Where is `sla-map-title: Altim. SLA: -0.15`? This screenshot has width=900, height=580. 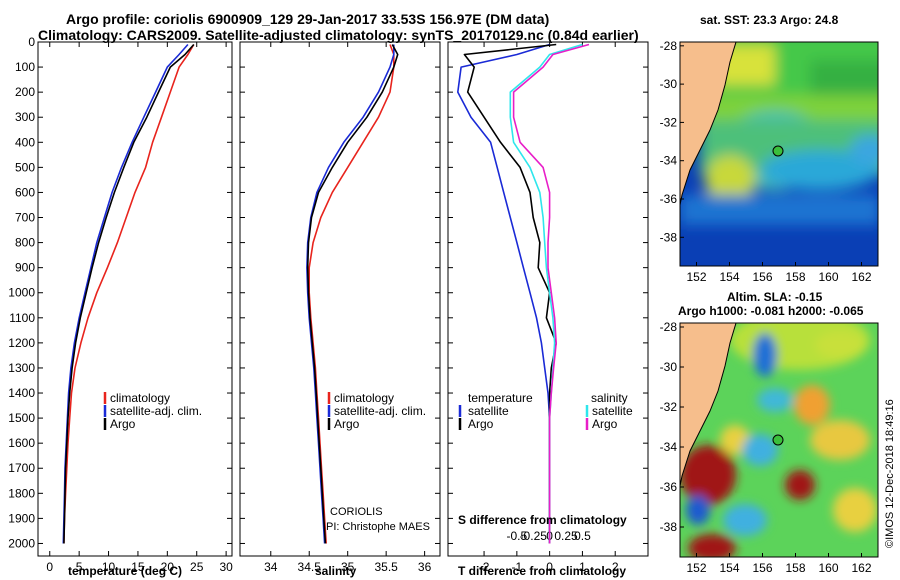
sla-map-title: Altim. SLA: -0.15 is located at coordinates (775, 297).